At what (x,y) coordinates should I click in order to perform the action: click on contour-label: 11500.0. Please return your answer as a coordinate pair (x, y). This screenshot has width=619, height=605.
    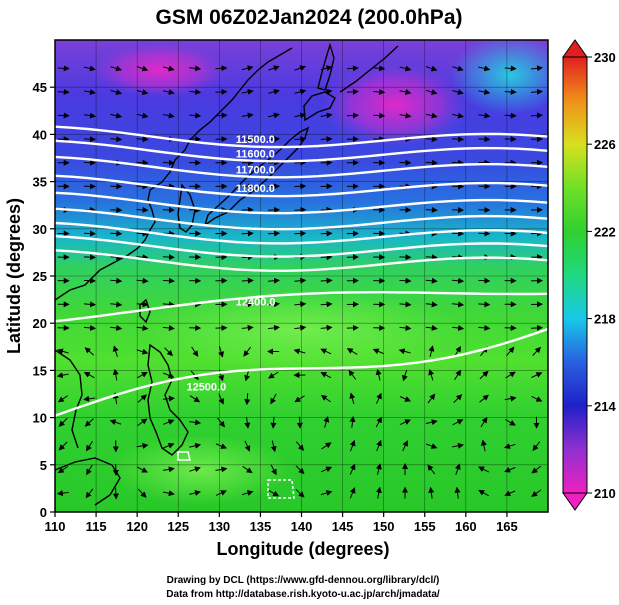
    Looking at the image, I should click on (255, 140).